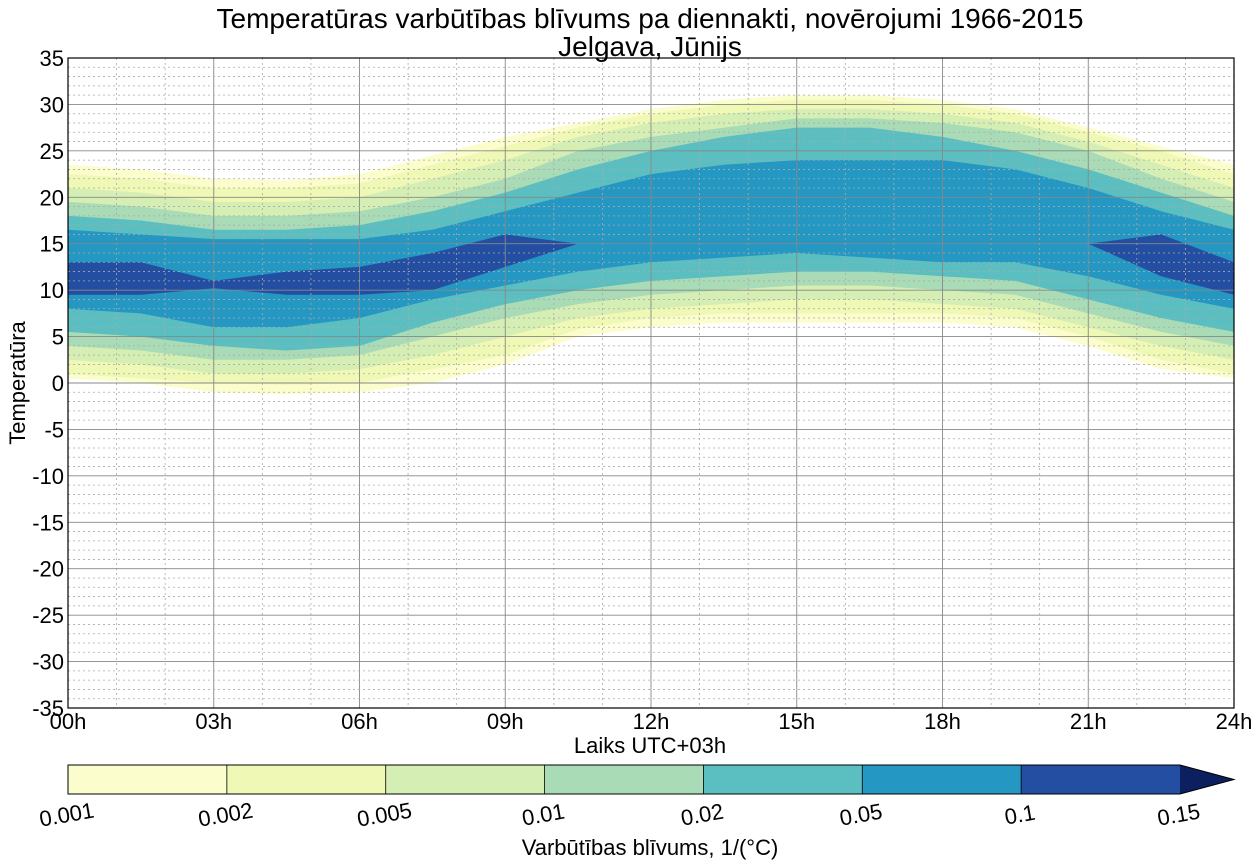 This screenshot has height=868, width=1260. Describe the element at coordinates (48, 615) in the screenshot. I see `y-tick-label: -25` at that location.